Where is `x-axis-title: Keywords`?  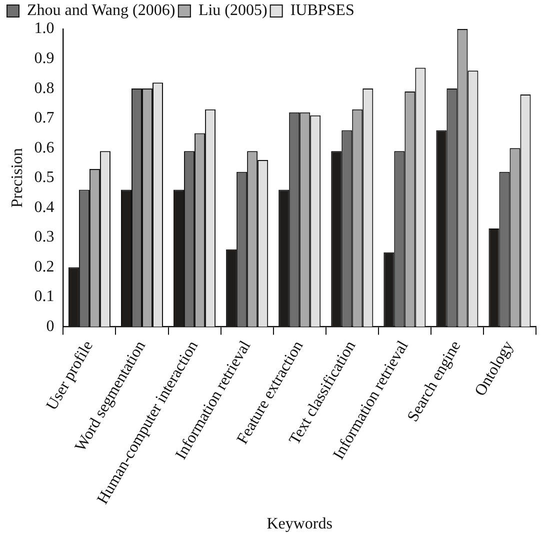 x-axis-title: Keywords is located at coordinates (299, 524).